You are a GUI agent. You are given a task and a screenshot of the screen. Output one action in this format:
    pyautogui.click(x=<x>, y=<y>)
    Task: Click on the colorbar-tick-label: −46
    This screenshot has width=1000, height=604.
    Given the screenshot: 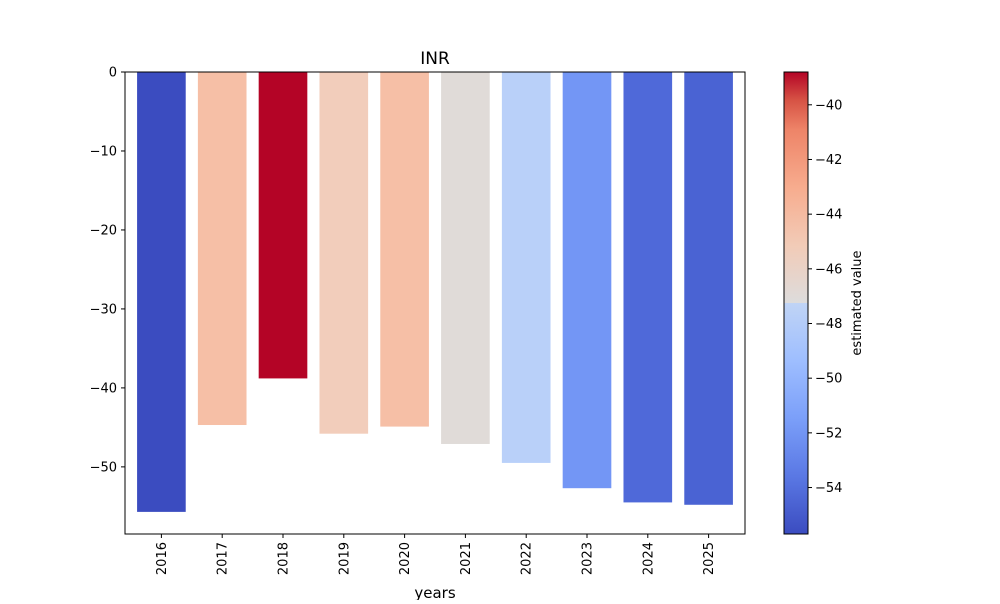 What is the action you would take?
    pyautogui.click(x=828, y=269)
    